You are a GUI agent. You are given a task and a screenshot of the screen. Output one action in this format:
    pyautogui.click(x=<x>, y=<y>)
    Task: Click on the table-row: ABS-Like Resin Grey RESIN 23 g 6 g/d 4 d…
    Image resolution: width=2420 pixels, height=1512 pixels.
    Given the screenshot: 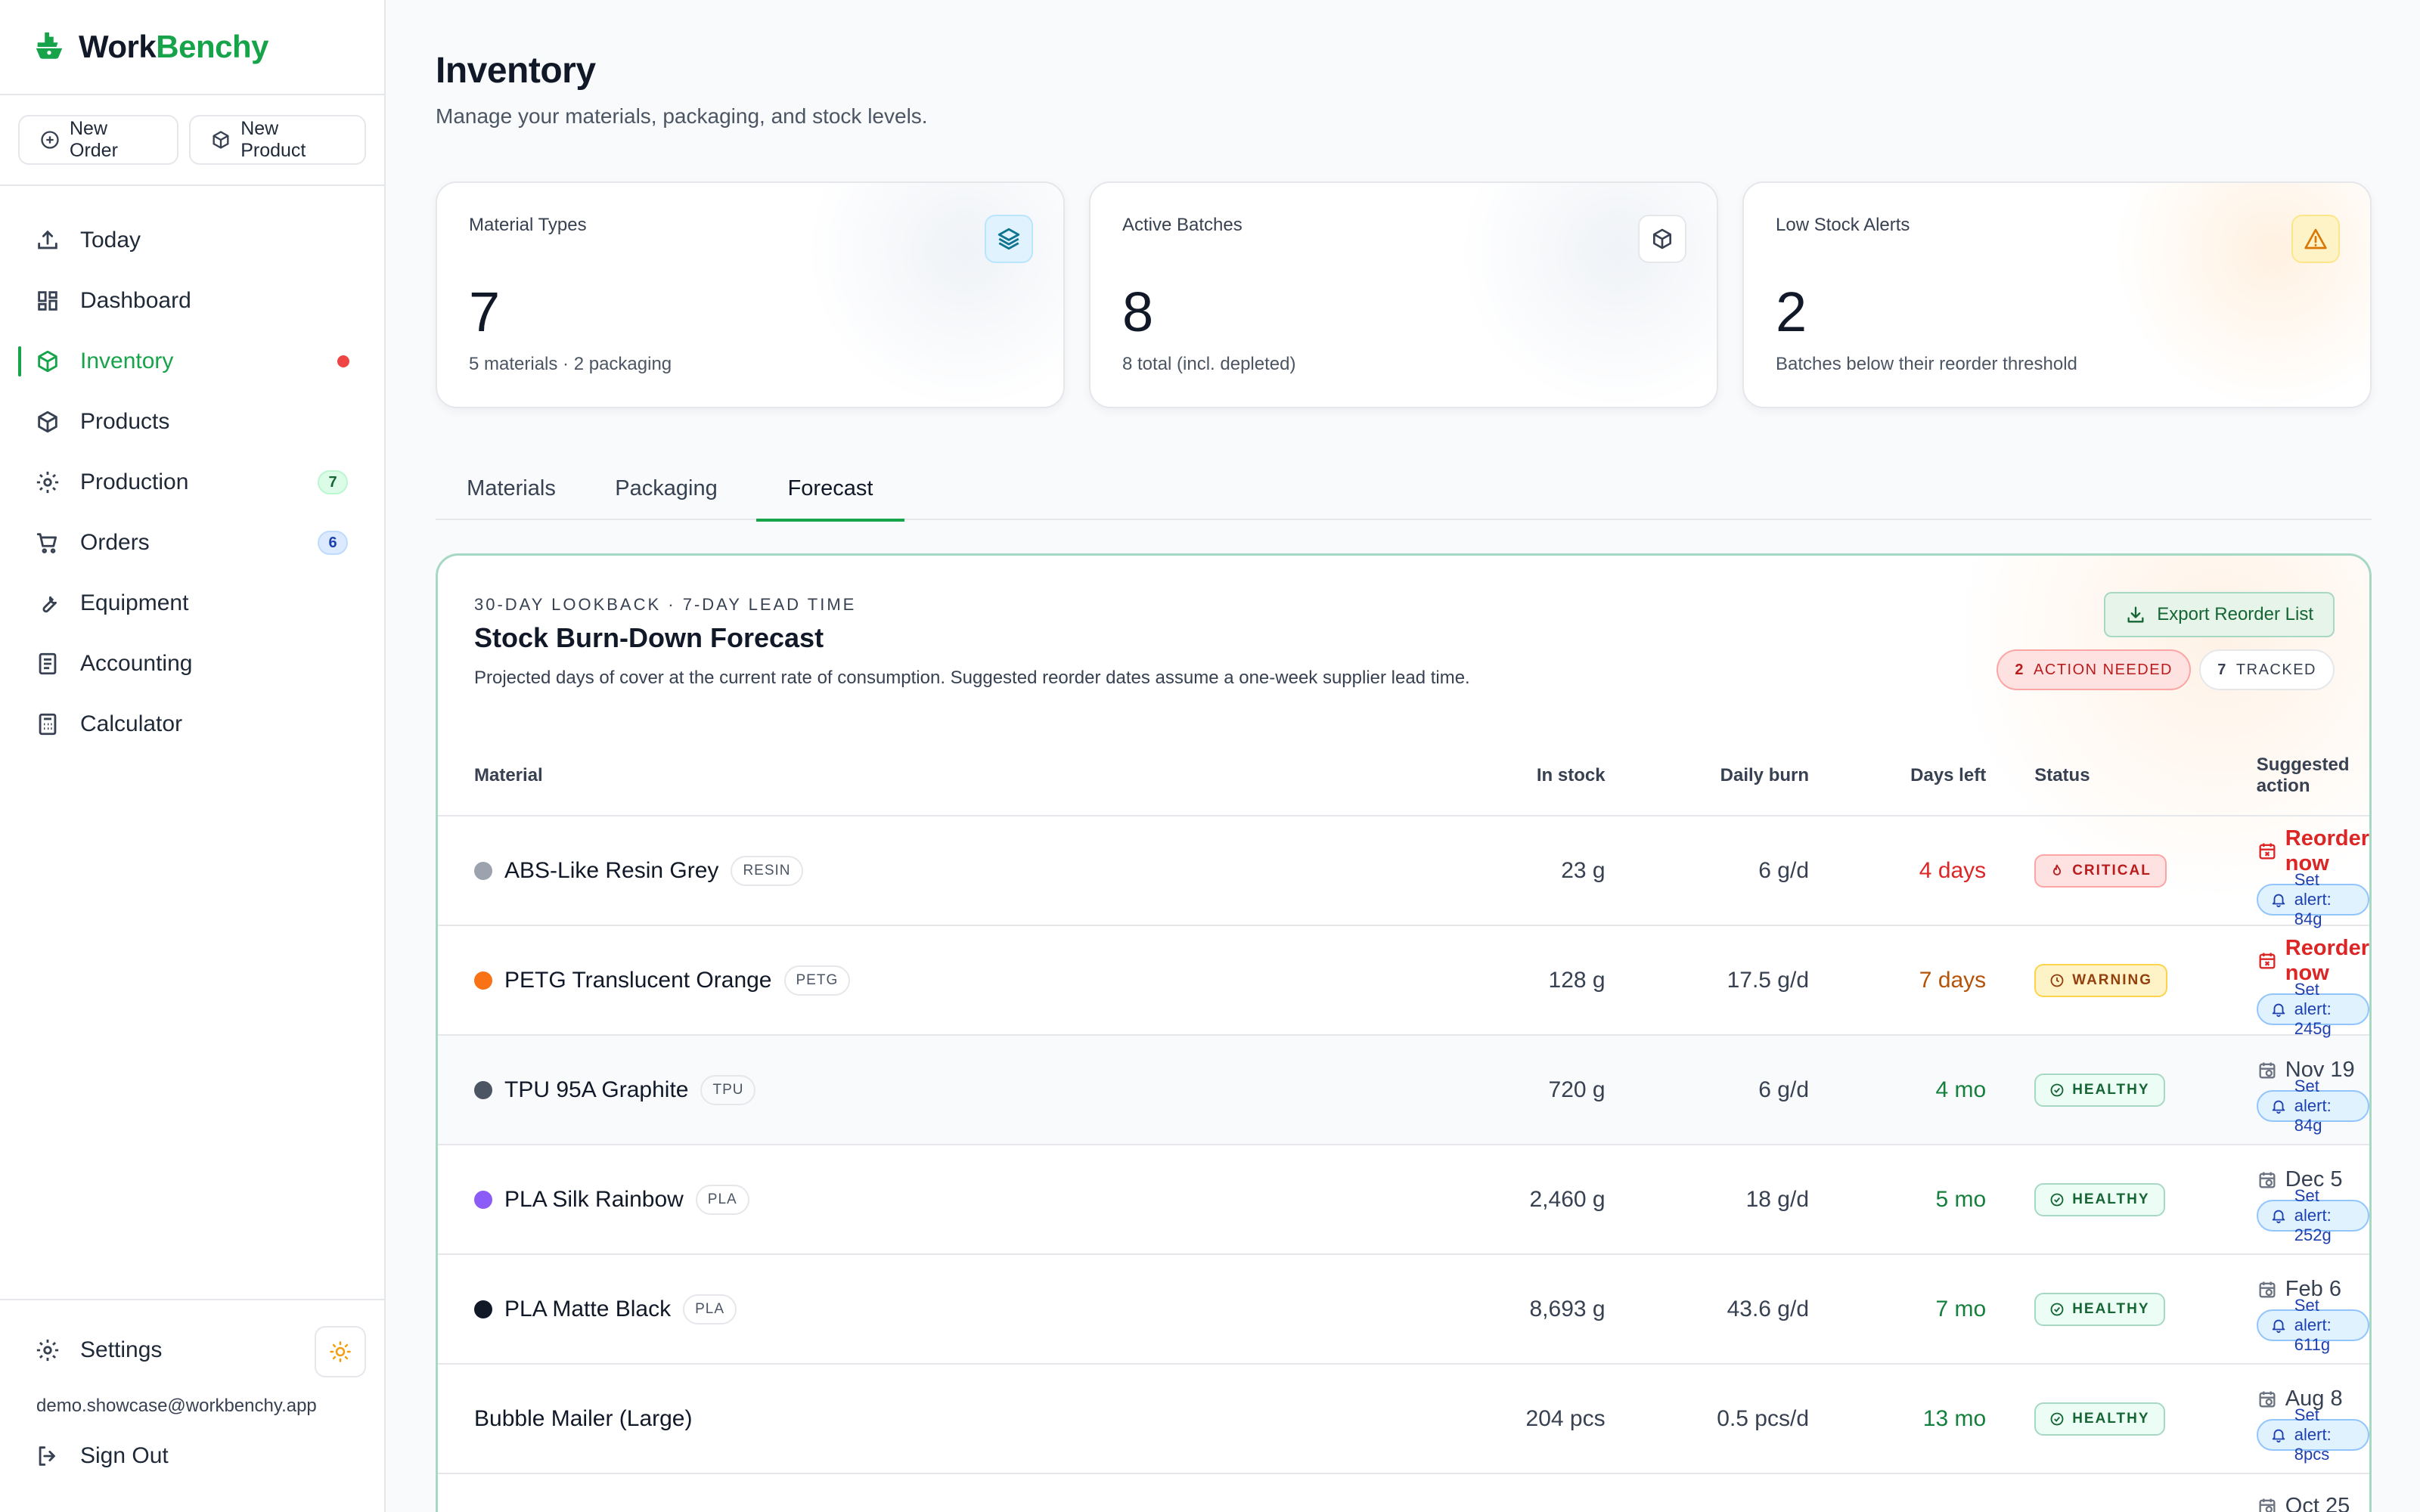 What is the action you would take?
    pyautogui.click(x=1403, y=872)
    